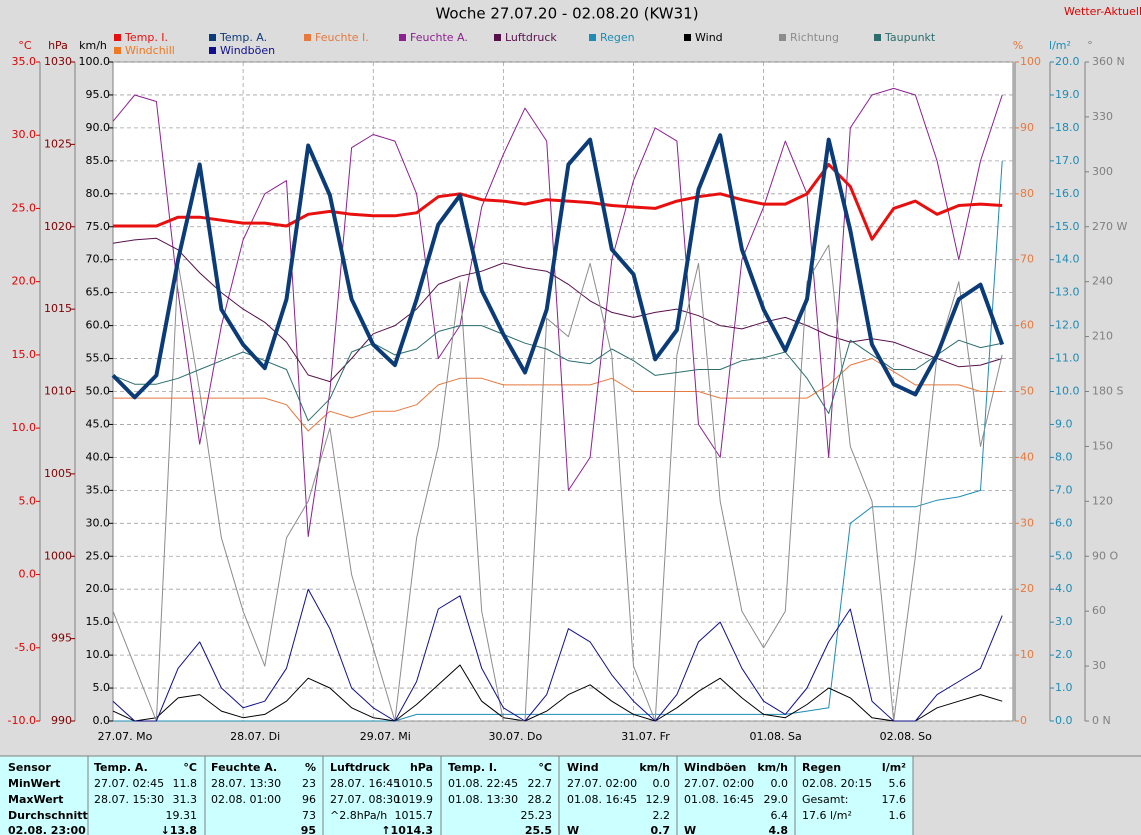 The image size is (1141, 835). Describe the element at coordinates (898, 815) in the screenshot. I see `table-cell: 1.6` at that location.